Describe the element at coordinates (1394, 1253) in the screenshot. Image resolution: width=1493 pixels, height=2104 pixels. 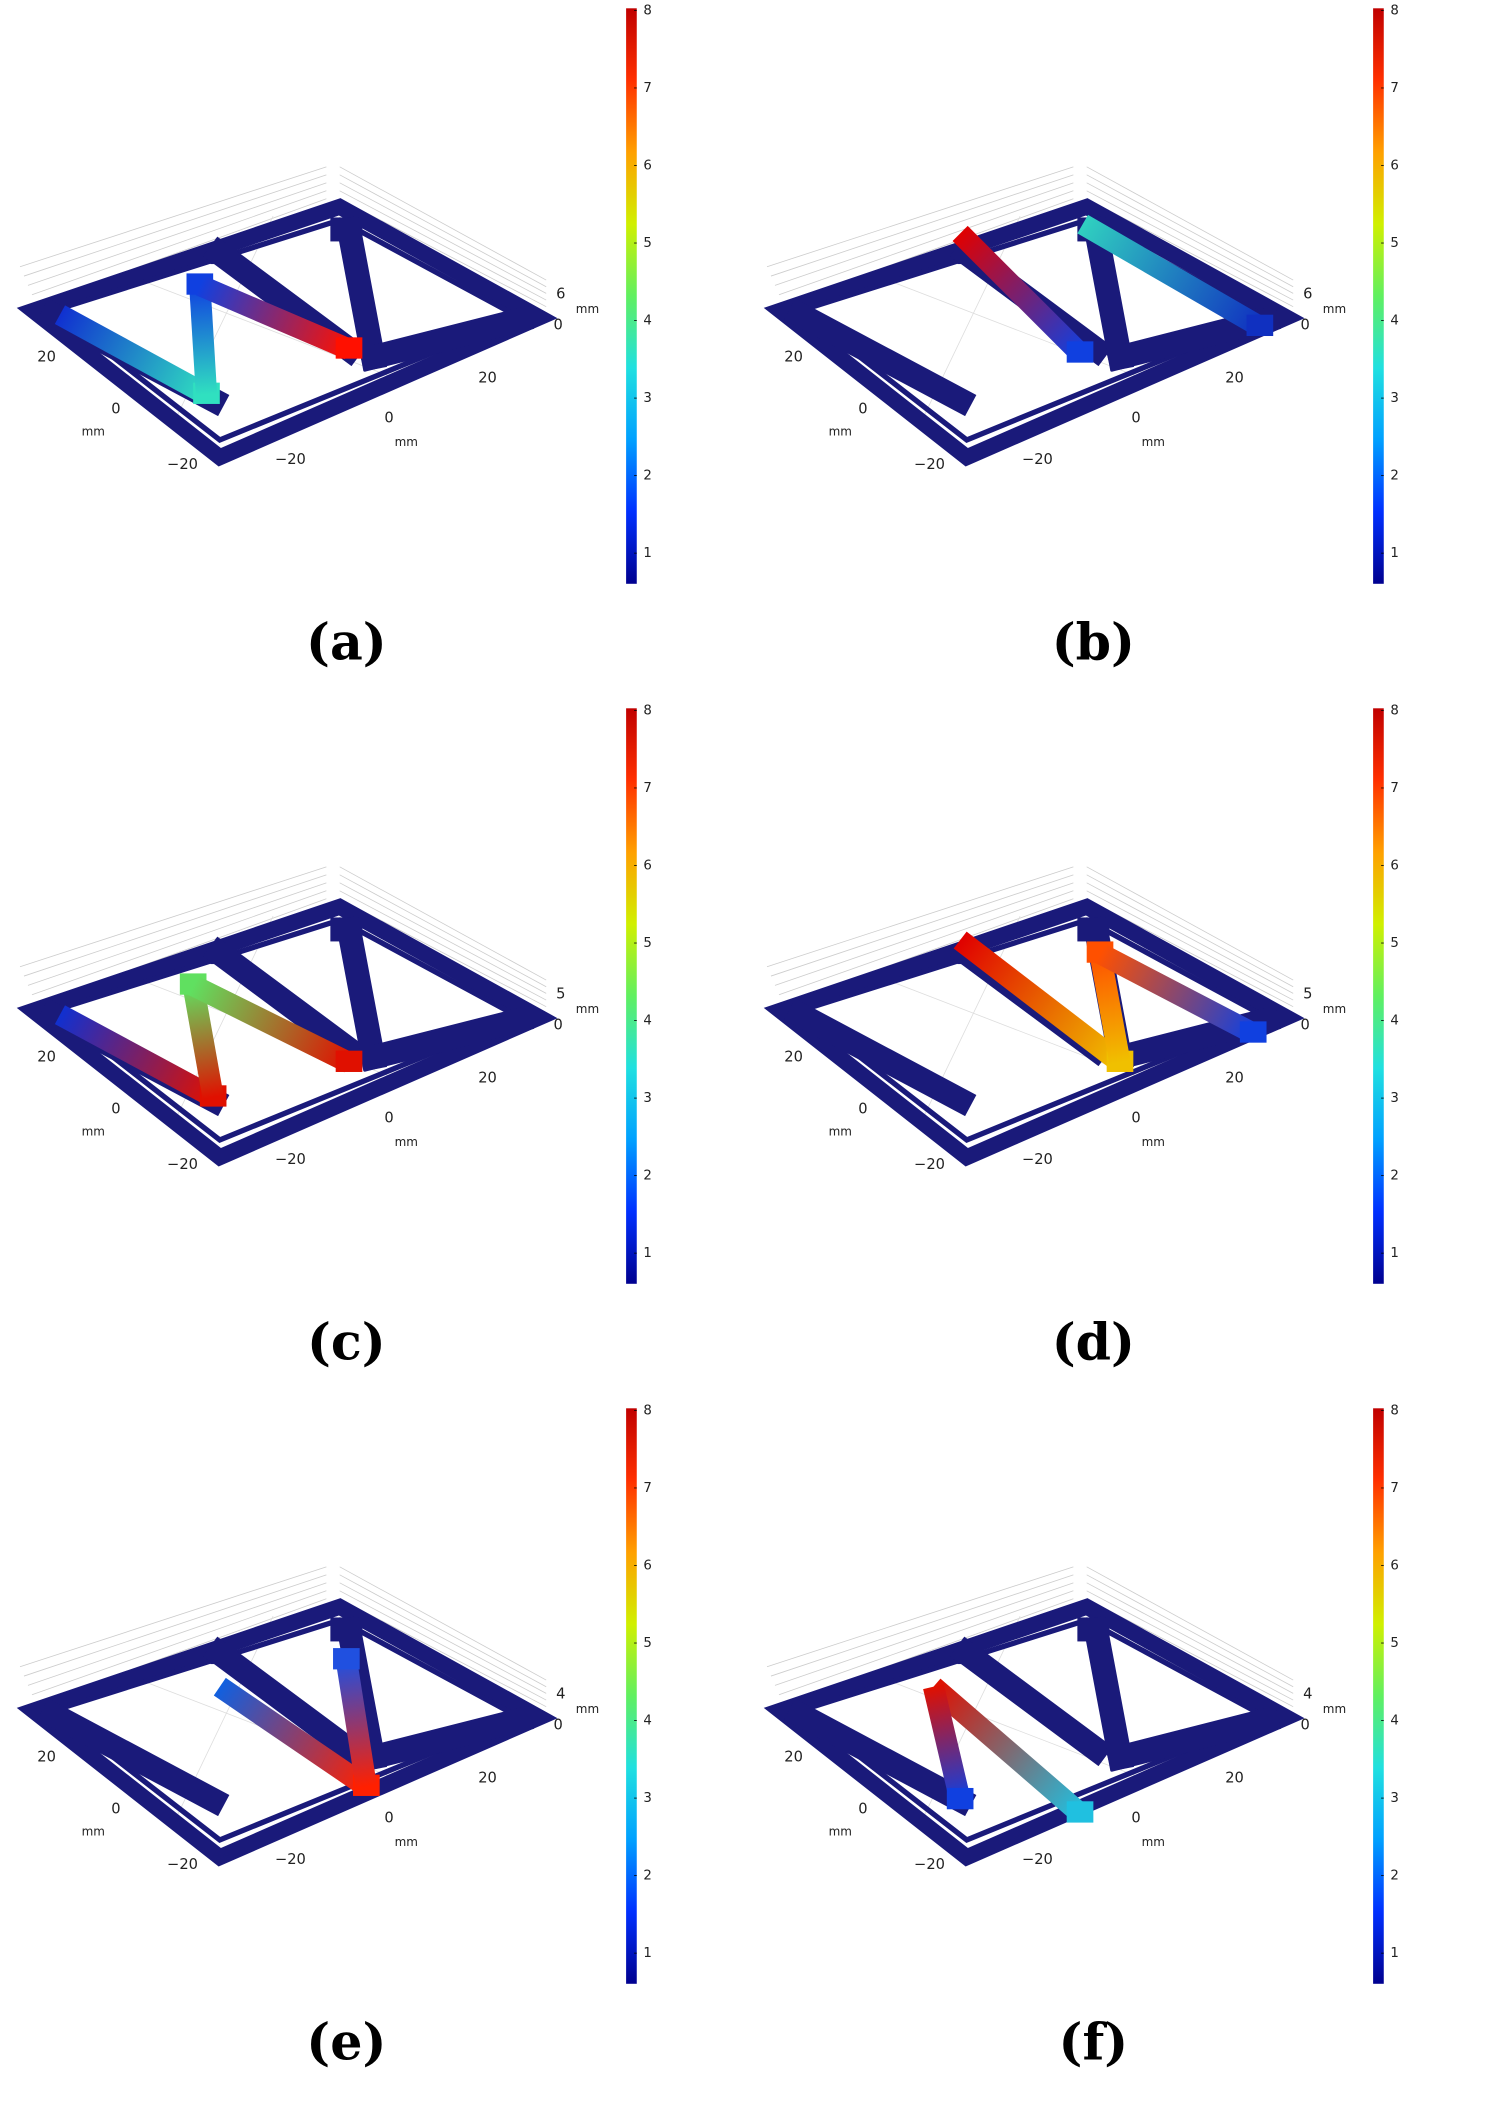
I see `colorbar-tick-label: 1` at that location.